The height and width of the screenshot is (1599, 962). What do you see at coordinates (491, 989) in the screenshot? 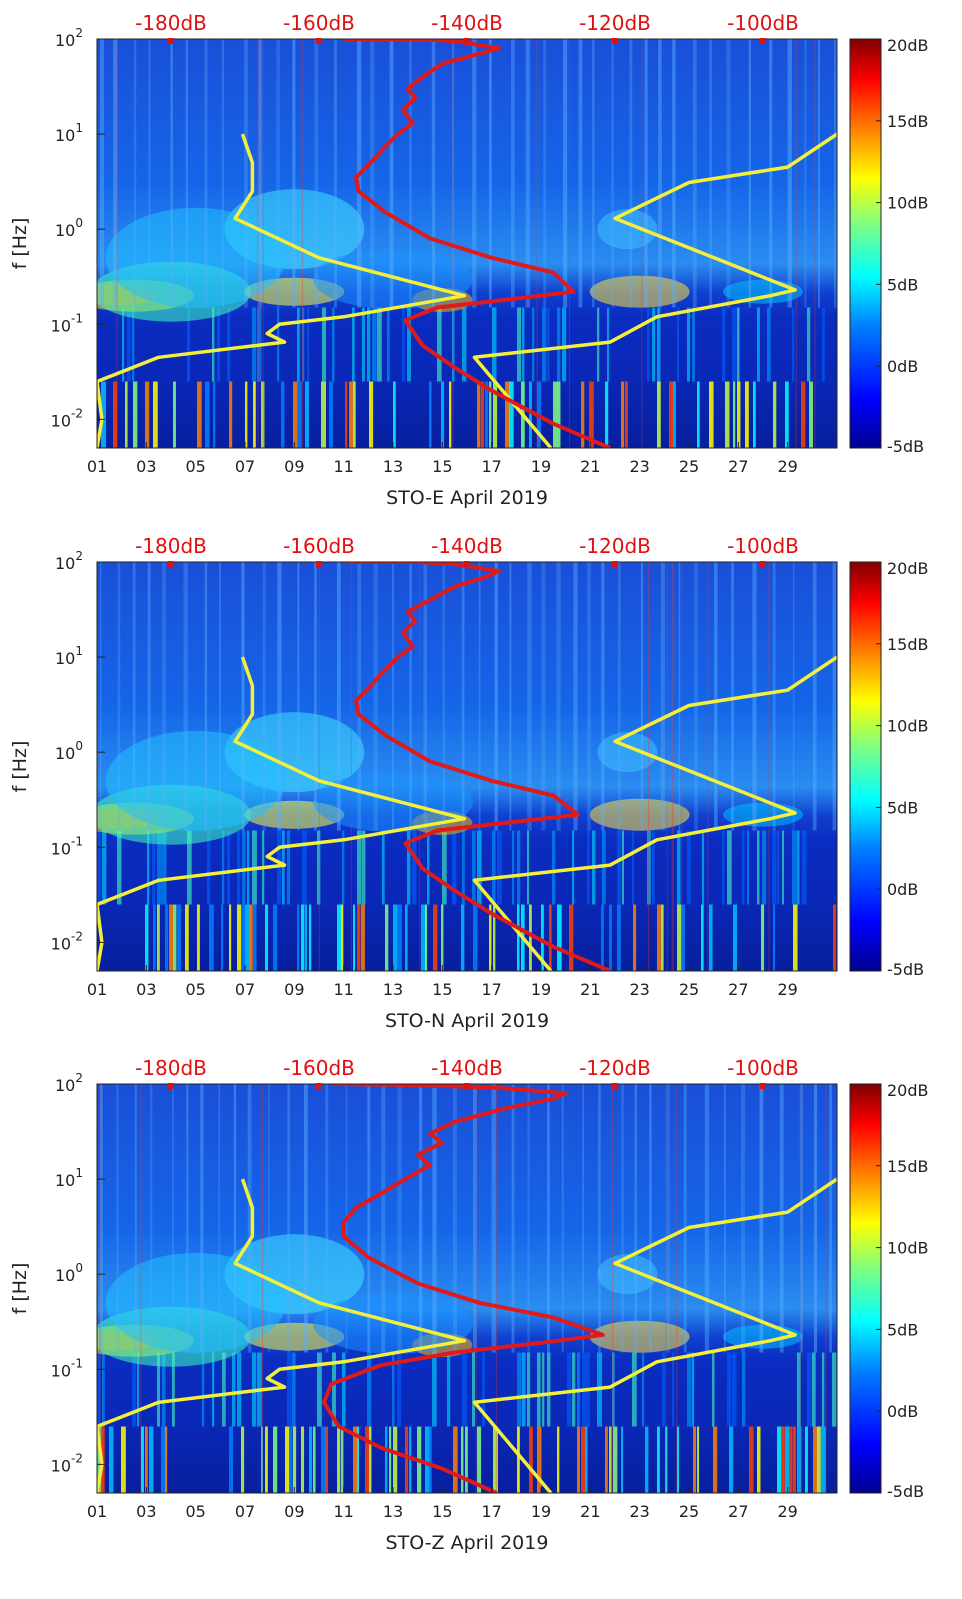
I see `x-tick-label: 17` at bounding box center [491, 989].